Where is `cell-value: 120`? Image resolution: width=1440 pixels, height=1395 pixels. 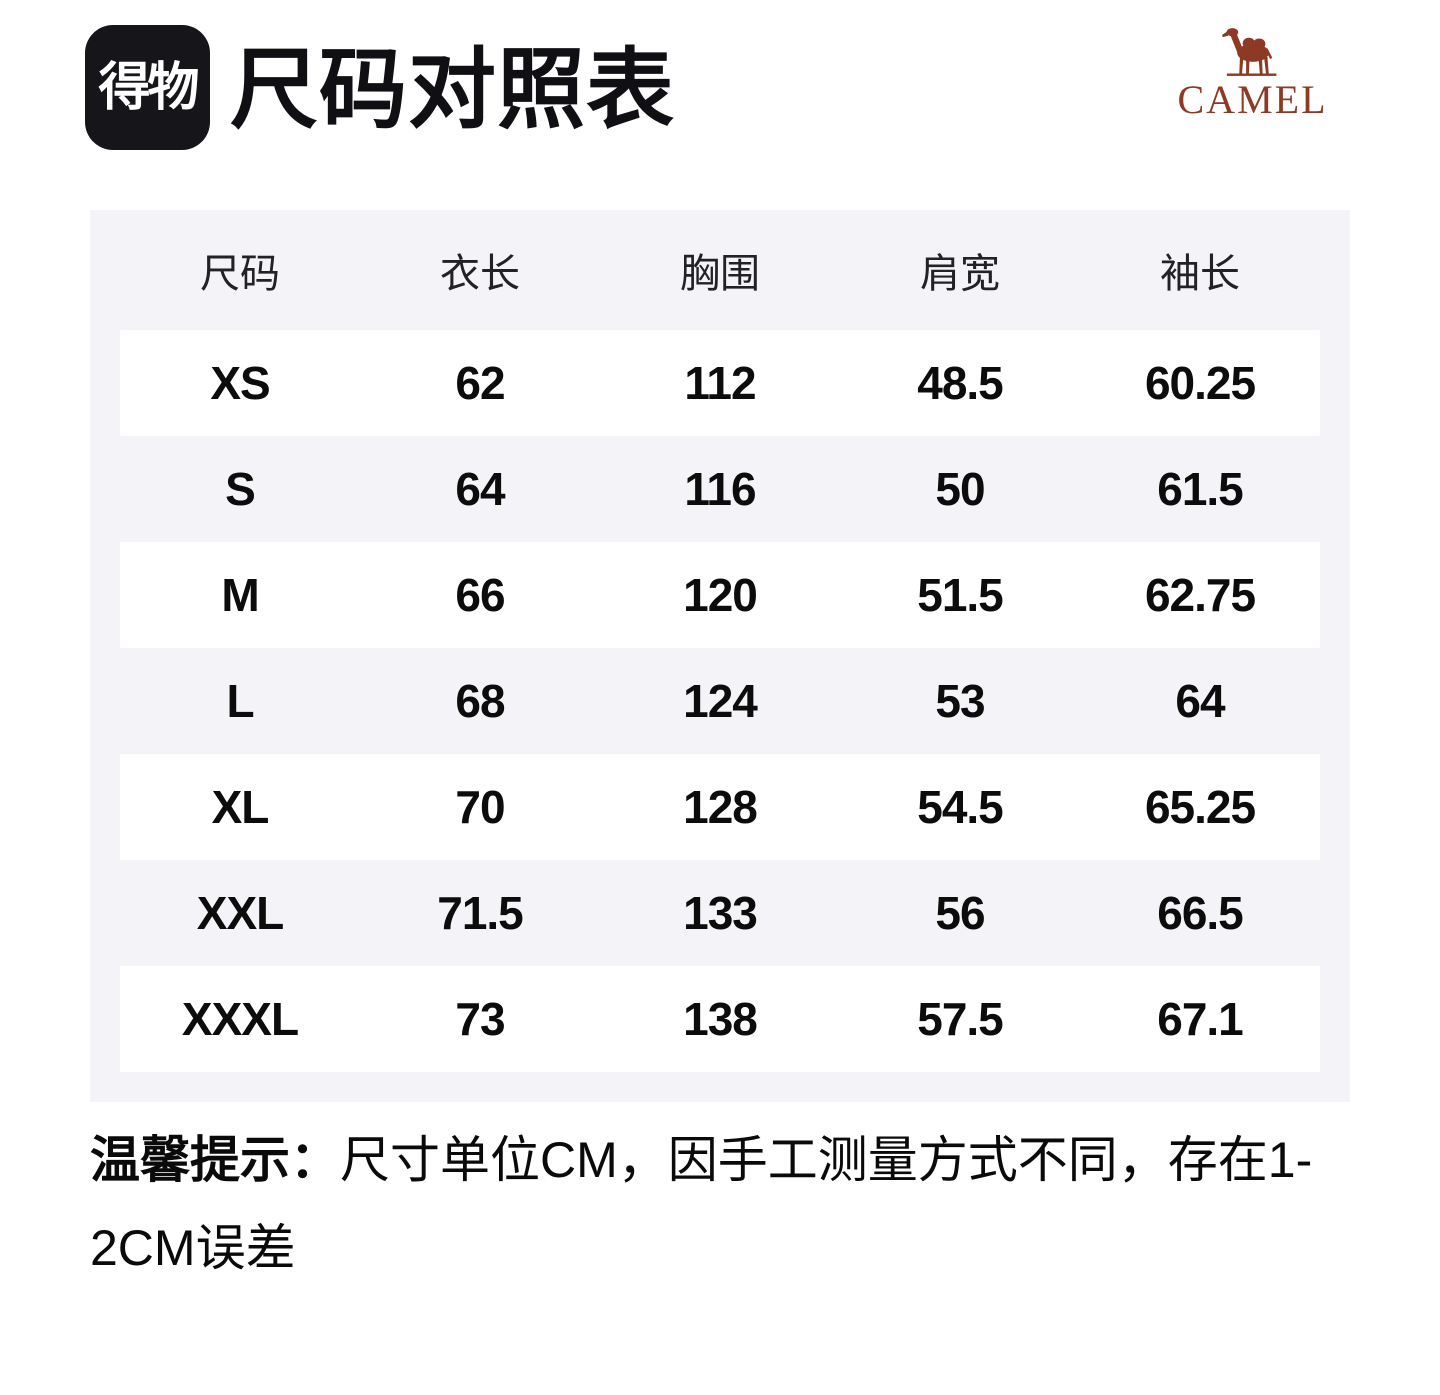 cell-value: 120 is located at coordinates (720, 595).